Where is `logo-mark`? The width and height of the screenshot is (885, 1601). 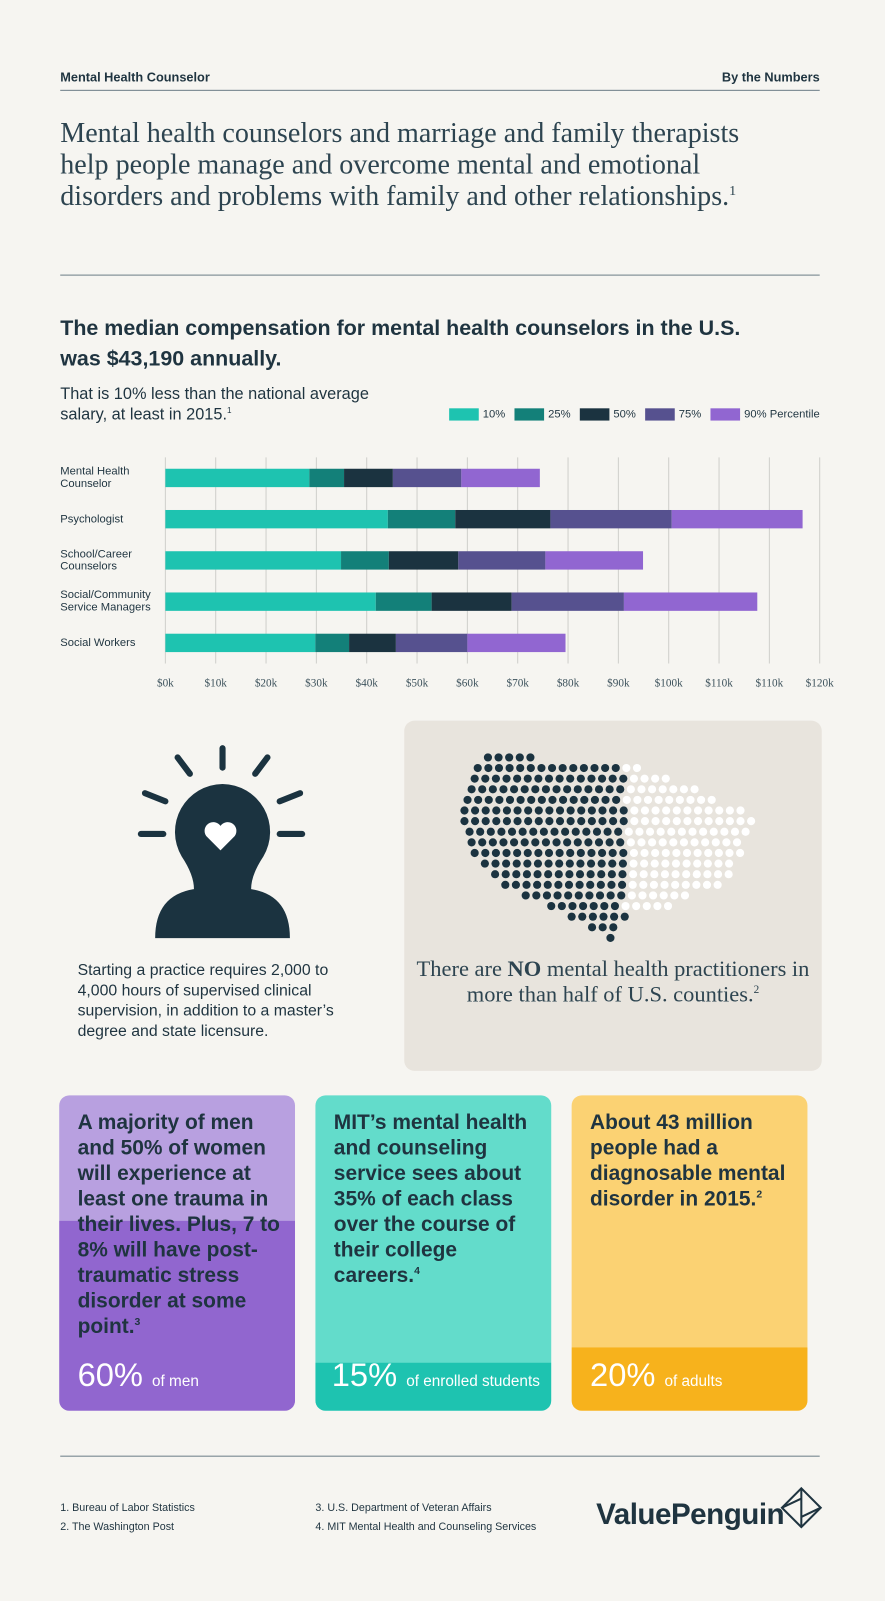 logo-mark is located at coordinates (801, 1507).